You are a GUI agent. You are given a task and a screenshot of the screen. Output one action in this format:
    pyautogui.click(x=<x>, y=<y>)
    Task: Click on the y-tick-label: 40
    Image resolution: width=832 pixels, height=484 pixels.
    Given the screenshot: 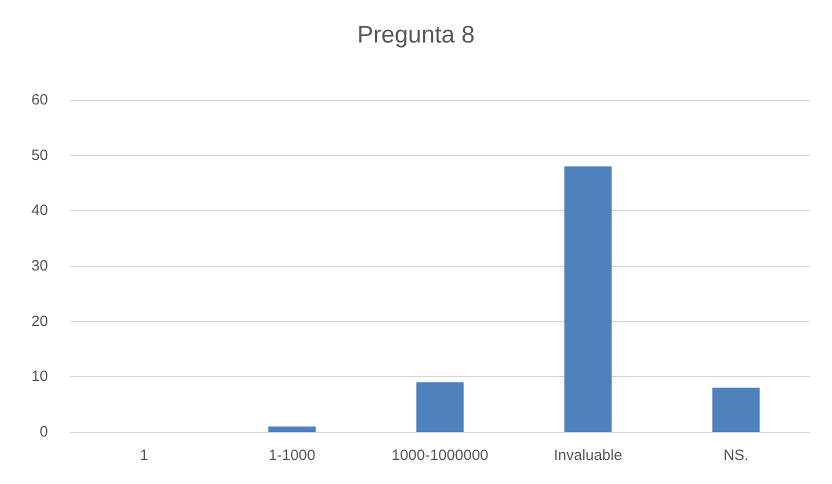 What is the action you would take?
    pyautogui.click(x=39, y=211)
    